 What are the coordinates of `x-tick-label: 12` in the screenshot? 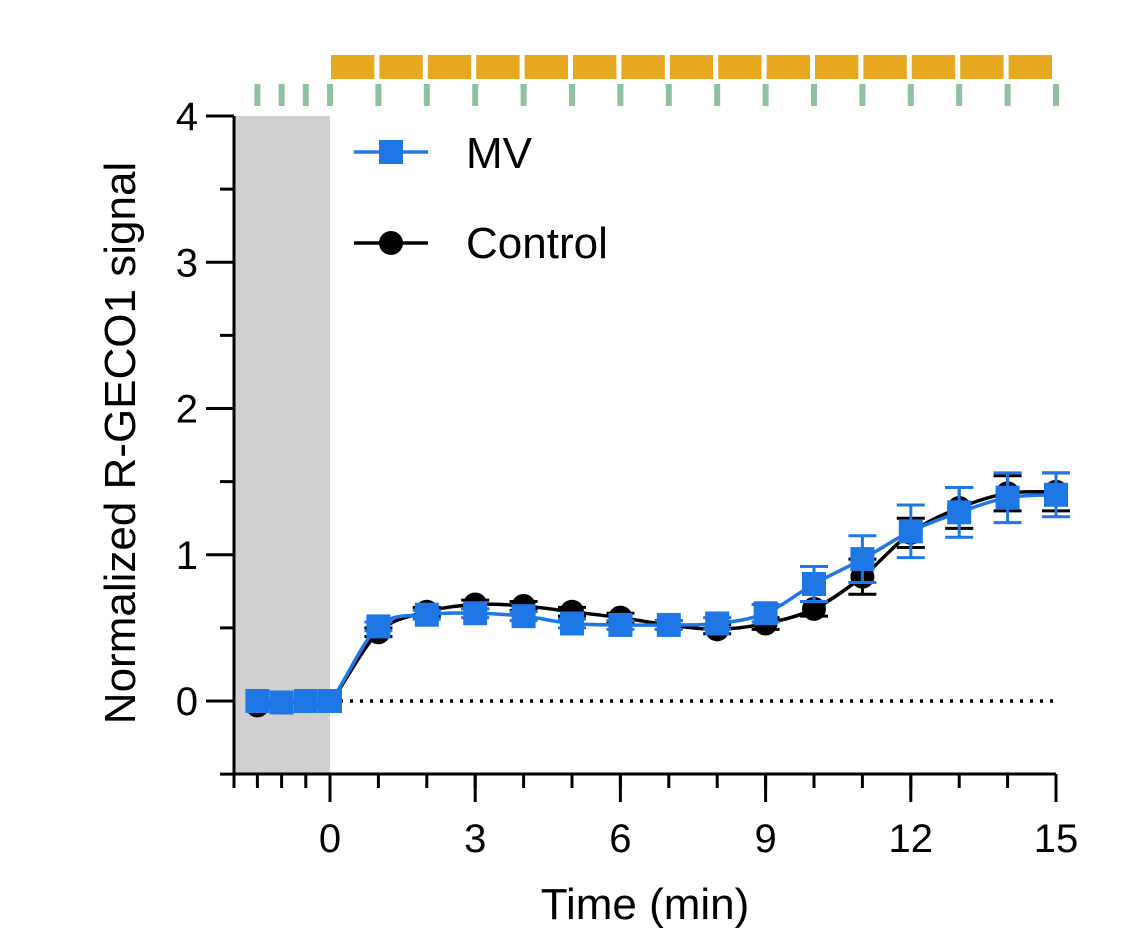 It's located at (911, 839).